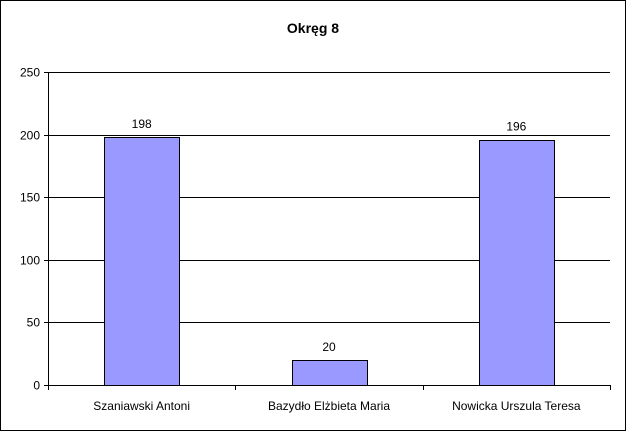  What do you see at coordinates (516, 127) in the screenshot?
I see `data-label: 196` at bounding box center [516, 127].